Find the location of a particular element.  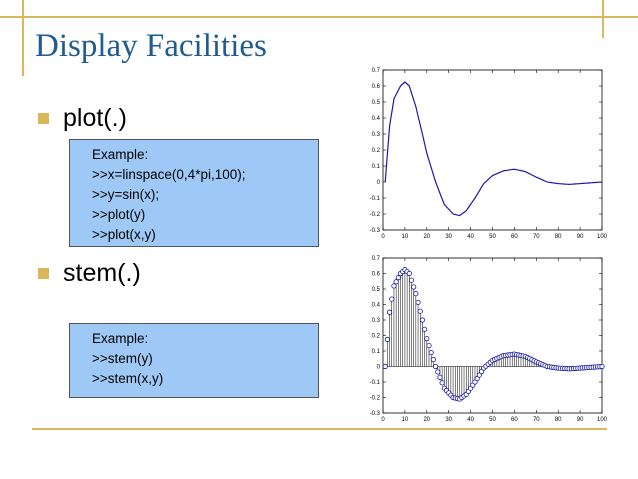

right-rule is located at coordinates (603, 19).